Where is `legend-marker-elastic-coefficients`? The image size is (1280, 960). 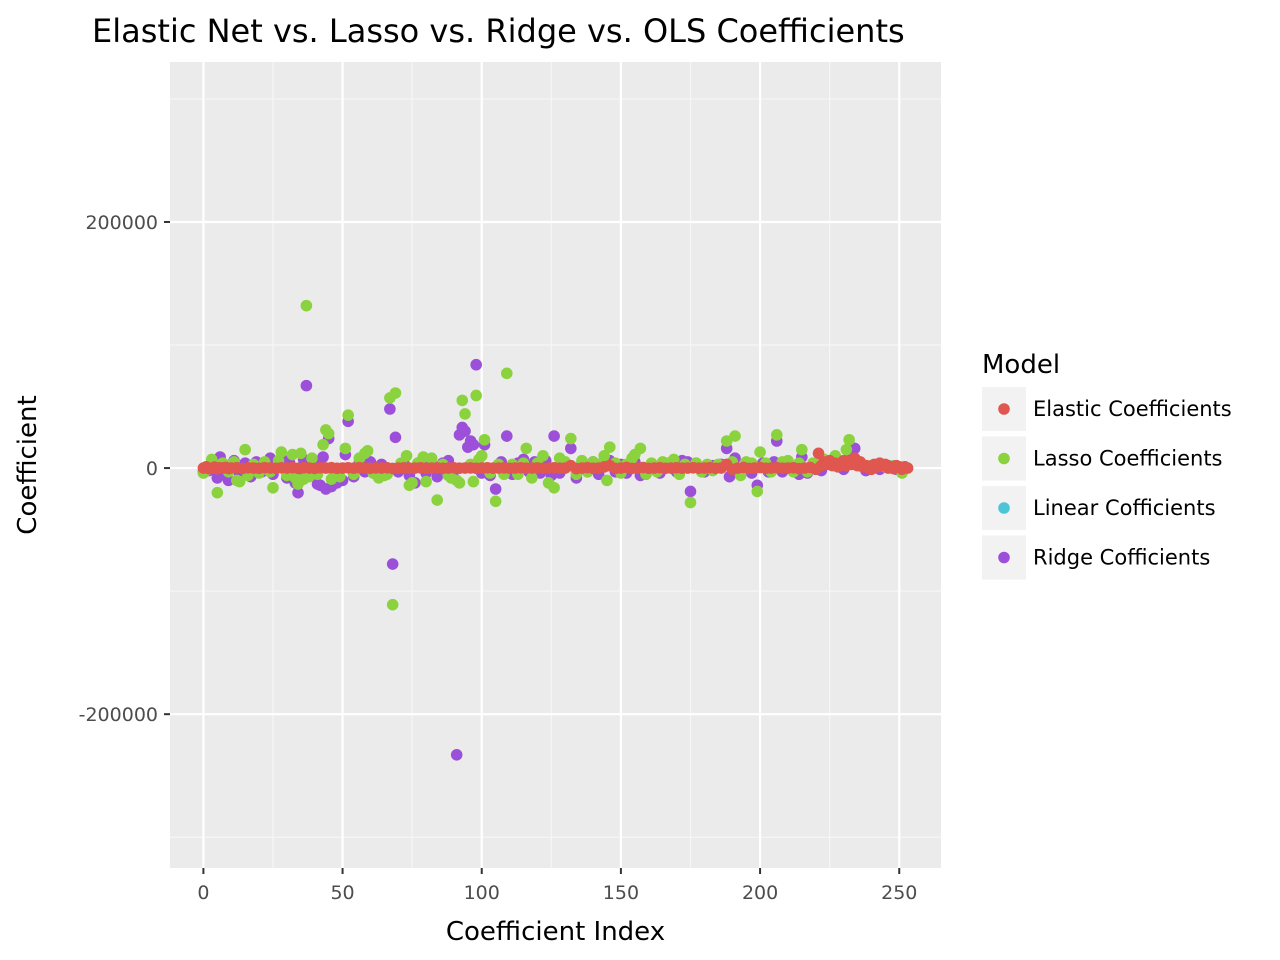 legend-marker-elastic-coefficients is located at coordinates (1004, 409).